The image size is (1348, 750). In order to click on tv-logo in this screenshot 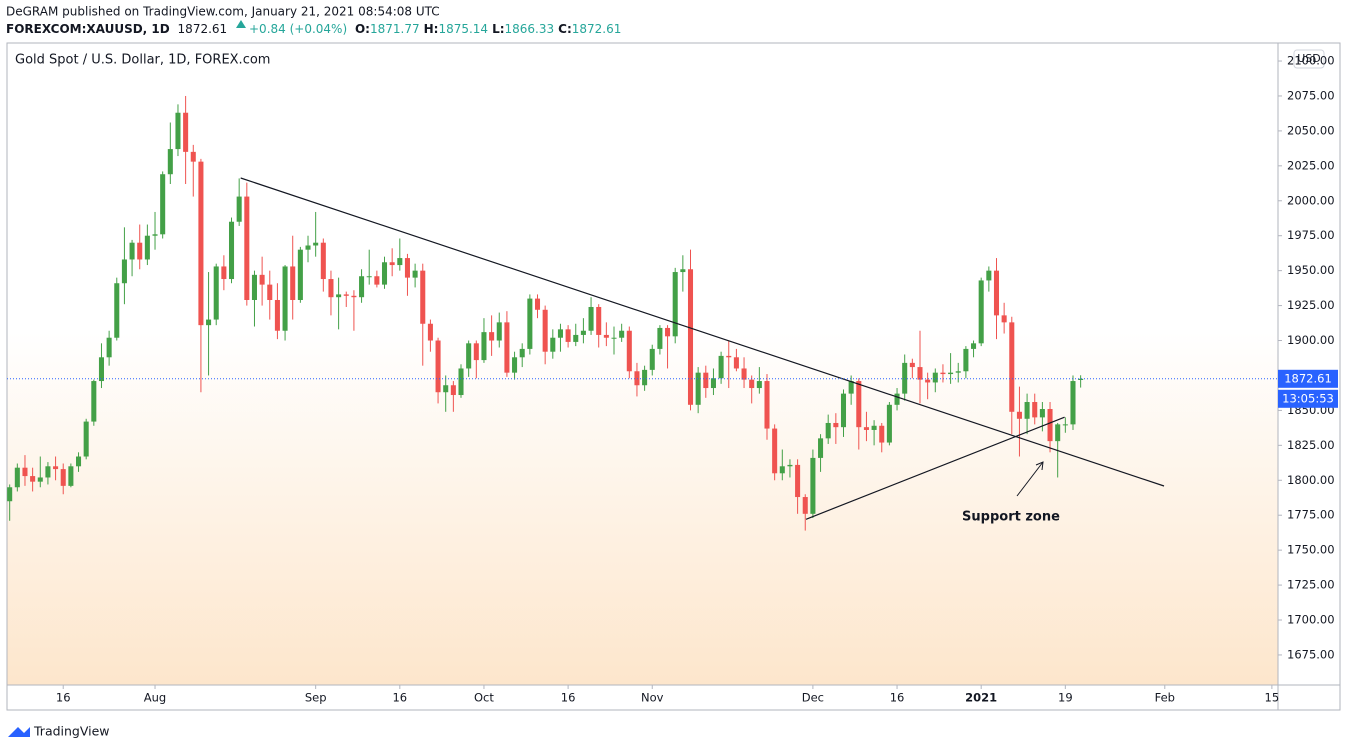, I will do `click(19, 732)`.